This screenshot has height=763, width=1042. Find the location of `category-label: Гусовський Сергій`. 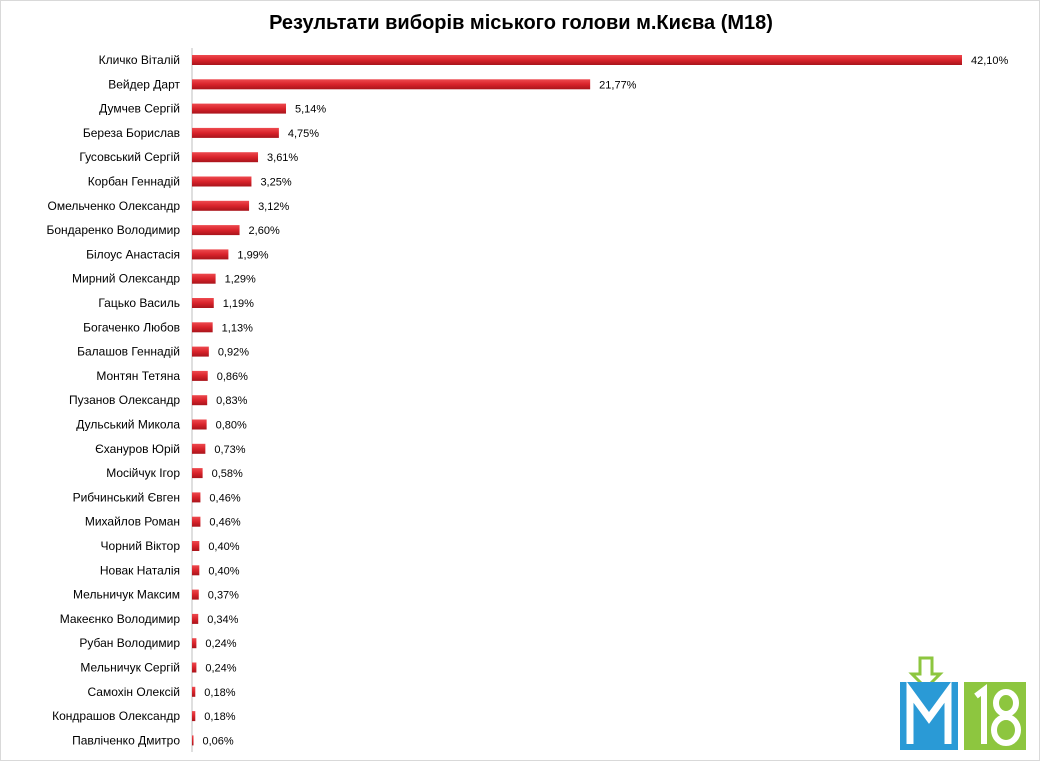

category-label: Гусовський Сергій is located at coordinates (129, 157).